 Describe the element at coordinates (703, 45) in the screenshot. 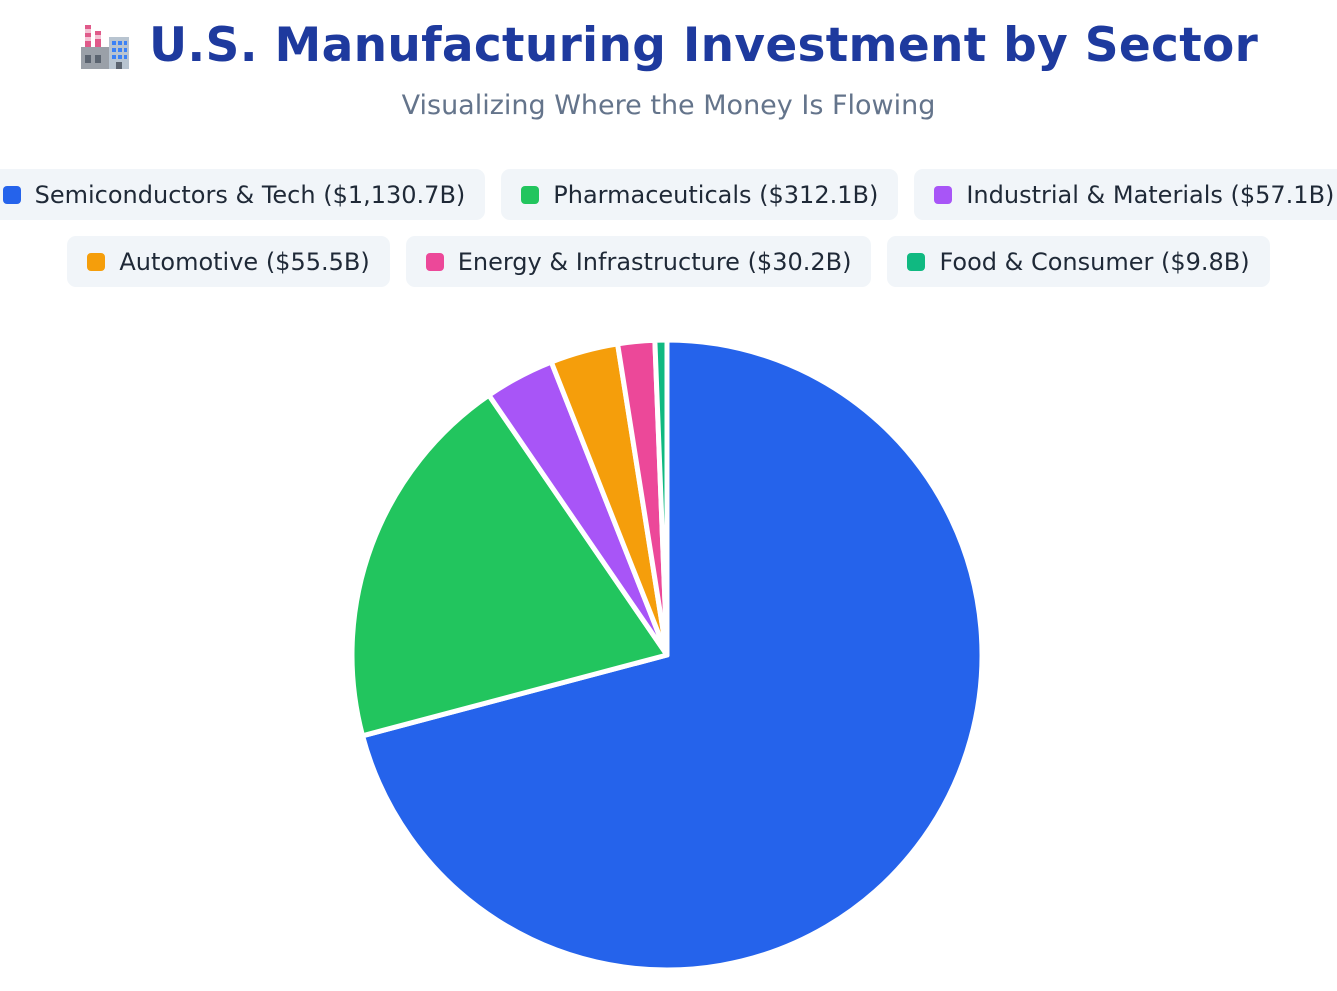

I see `chart-title: U.S. Manufacturing Investment by Sector` at that location.